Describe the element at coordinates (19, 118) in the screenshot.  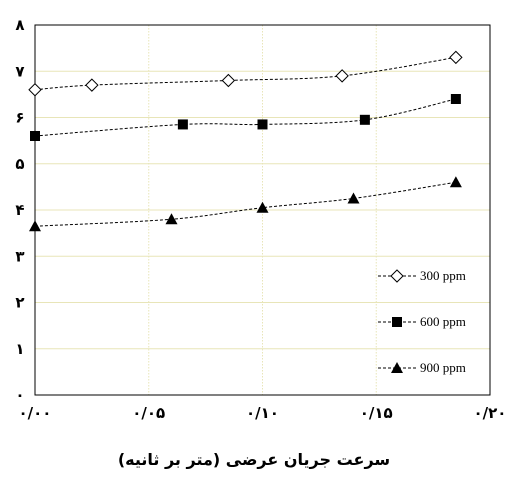
I see `y-tick-label: ۶` at that location.